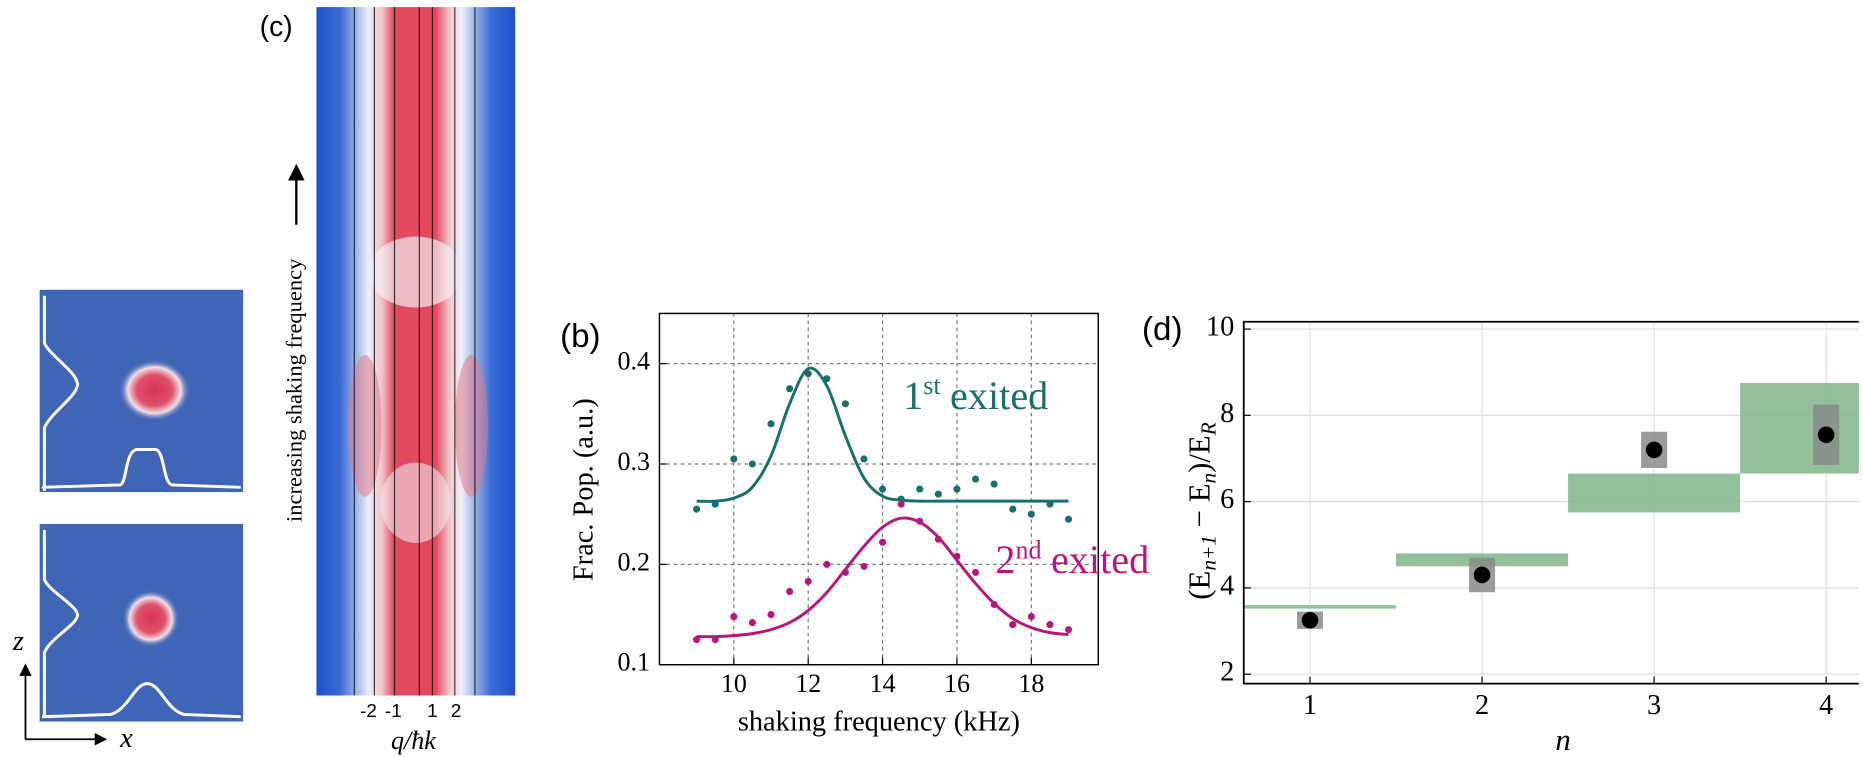 Image resolution: width=1863 pixels, height=757 pixels. I want to click on tick-label: -1, so click(393, 711).